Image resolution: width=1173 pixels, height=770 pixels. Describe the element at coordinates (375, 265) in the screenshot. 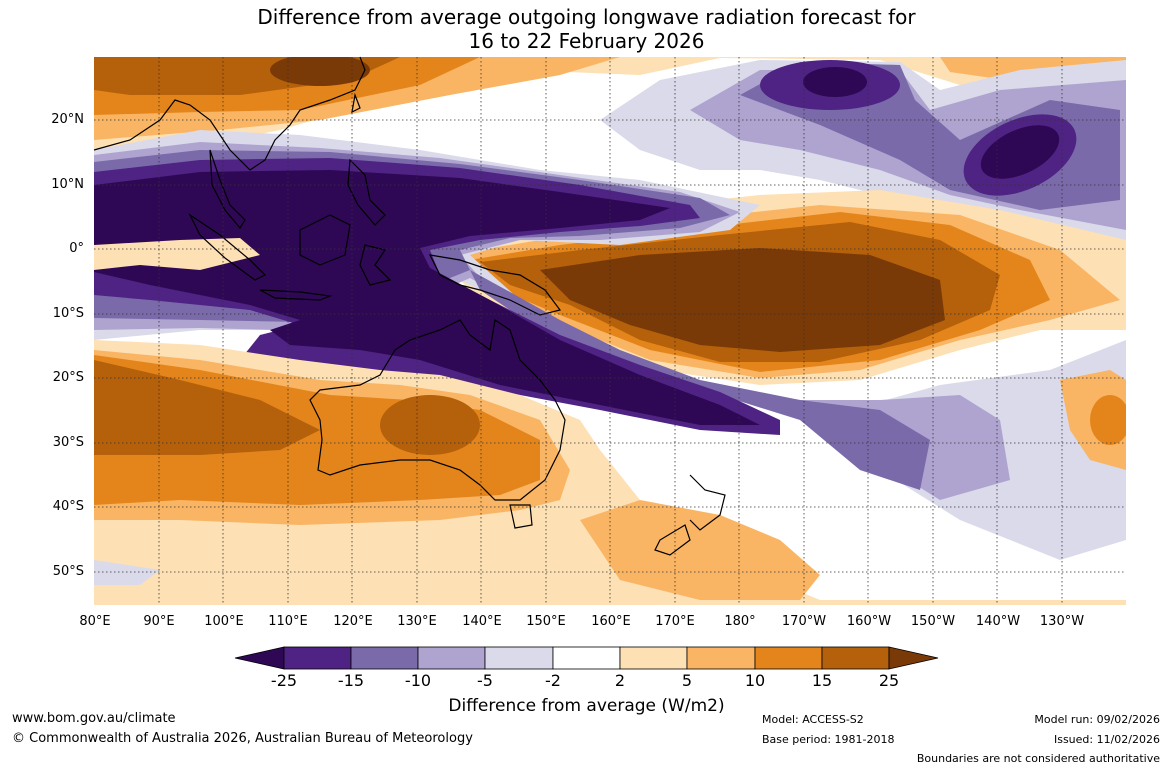

I see `sulawesi-coast` at that location.